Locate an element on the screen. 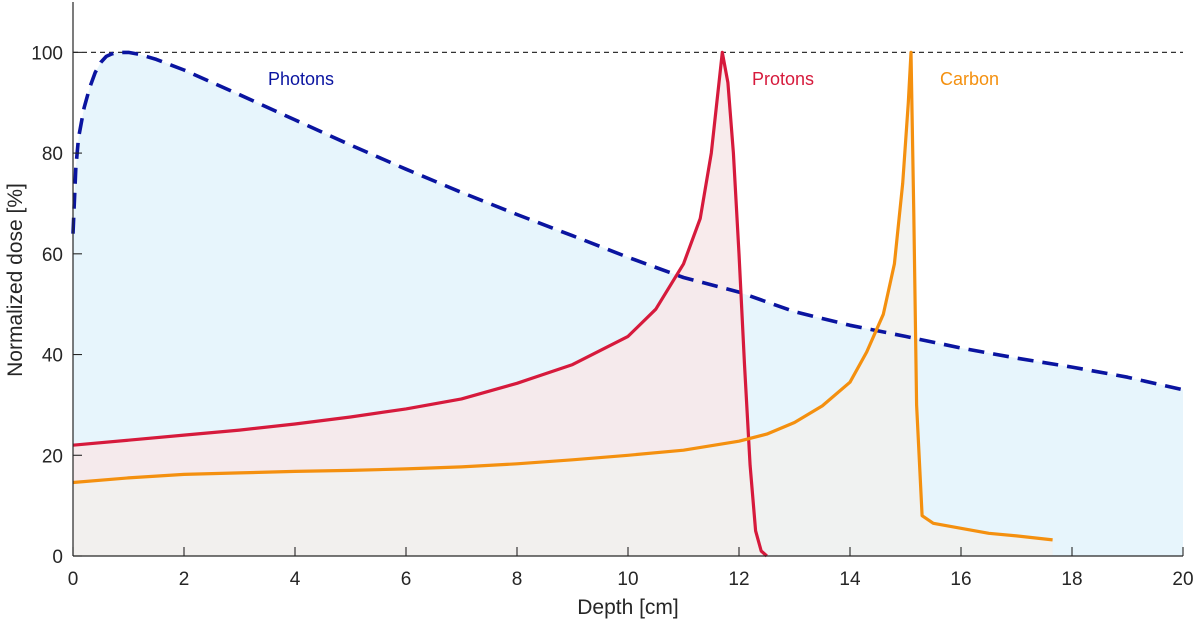 The width and height of the screenshot is (1200, 628). y-tick-label: 80 is located at coordinates (52, 154).